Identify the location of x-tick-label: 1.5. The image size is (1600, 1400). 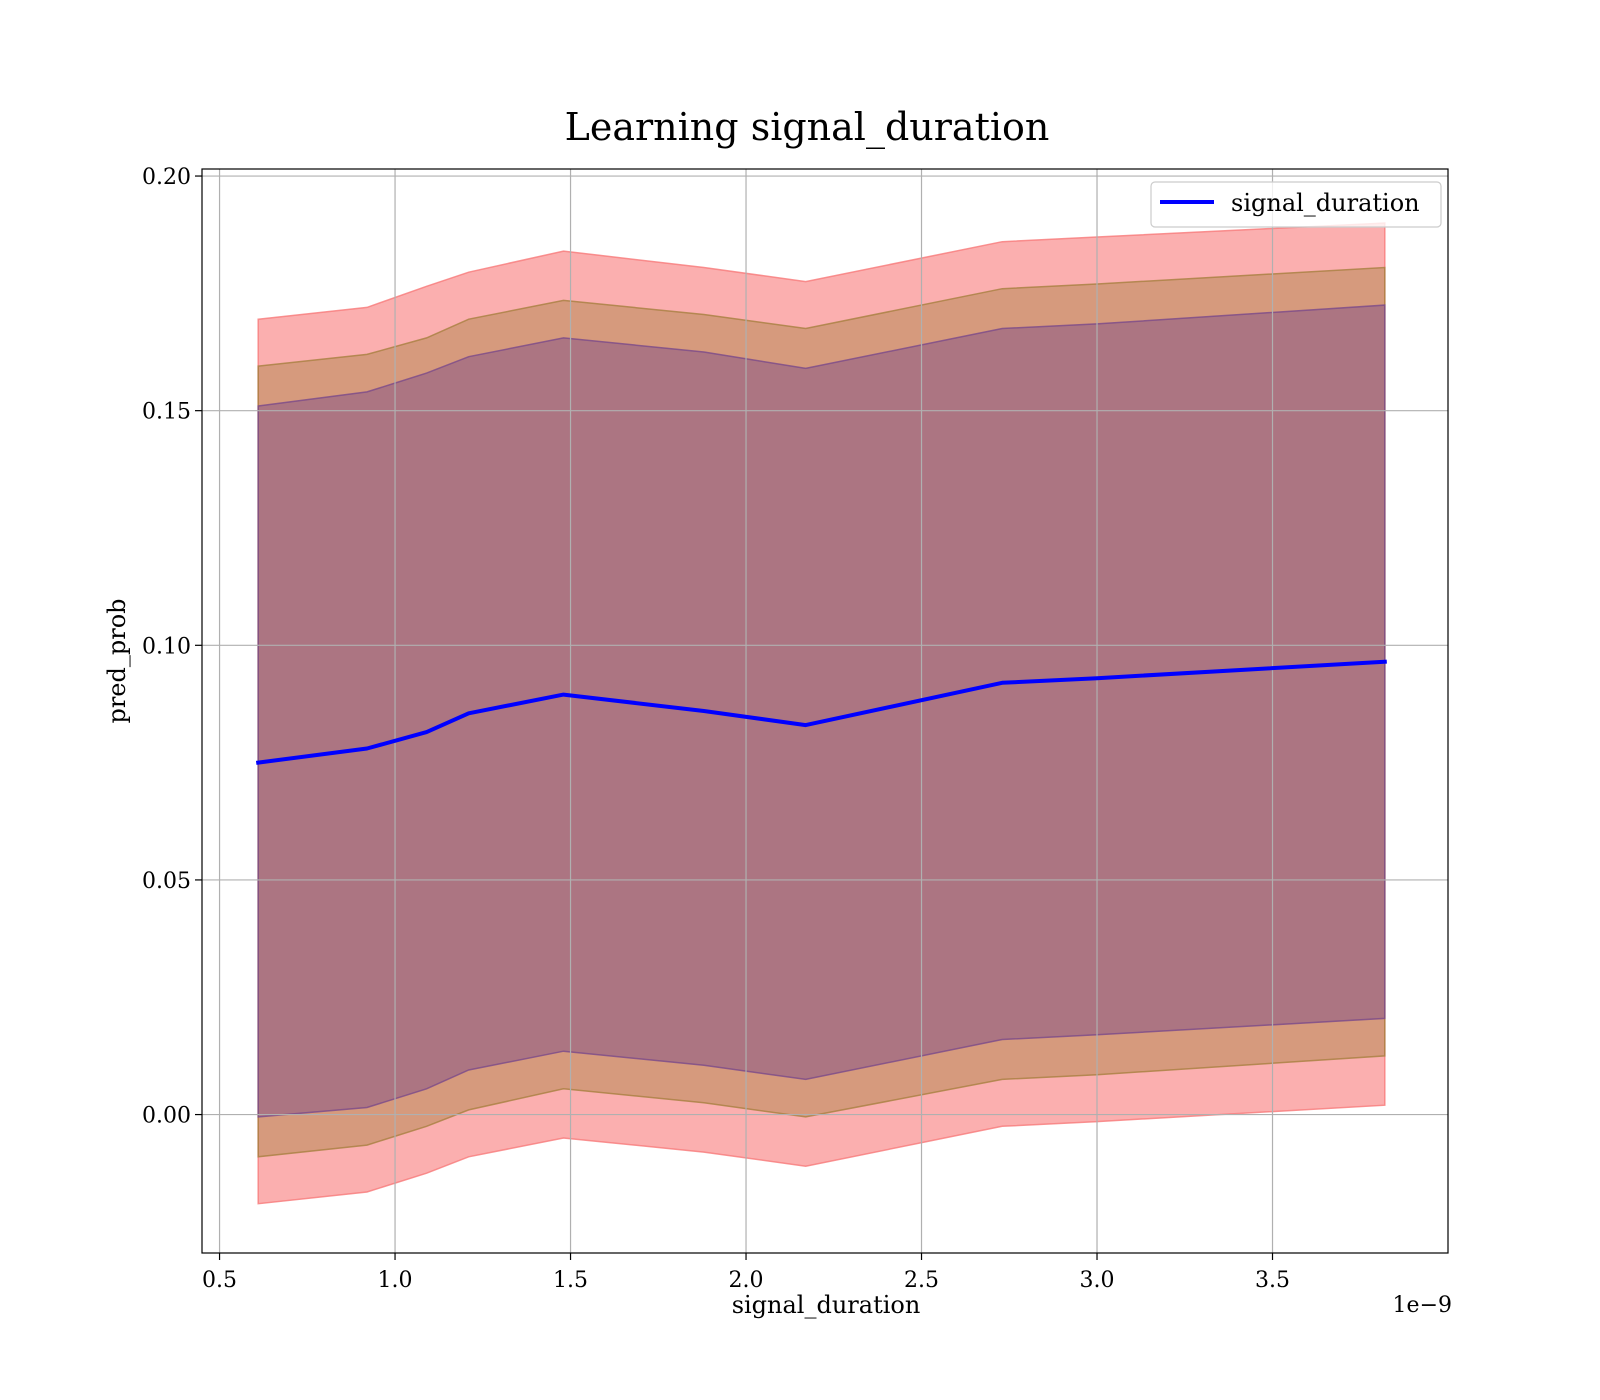
(570, 1280).